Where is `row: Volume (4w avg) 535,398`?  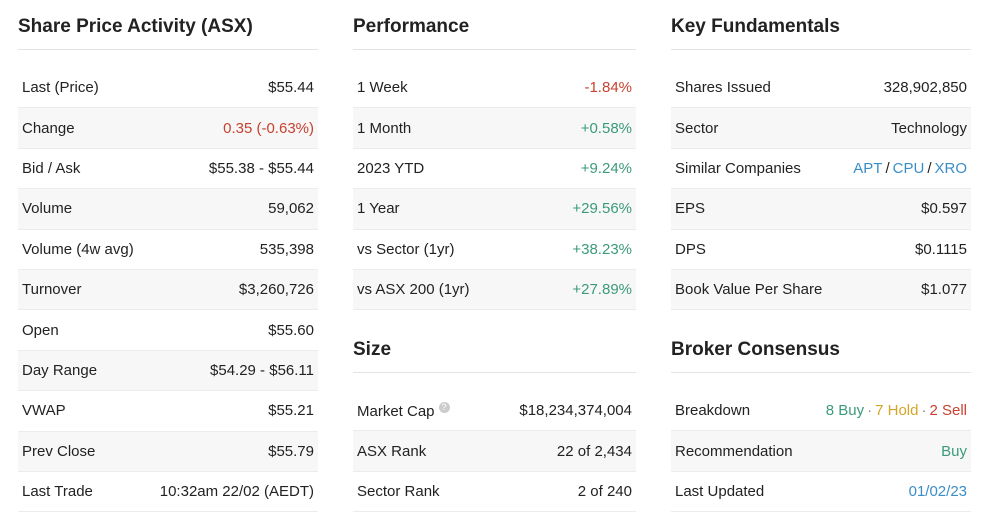
row: Volume (4w avg) 535,398 is located at coordinates (168, 250).